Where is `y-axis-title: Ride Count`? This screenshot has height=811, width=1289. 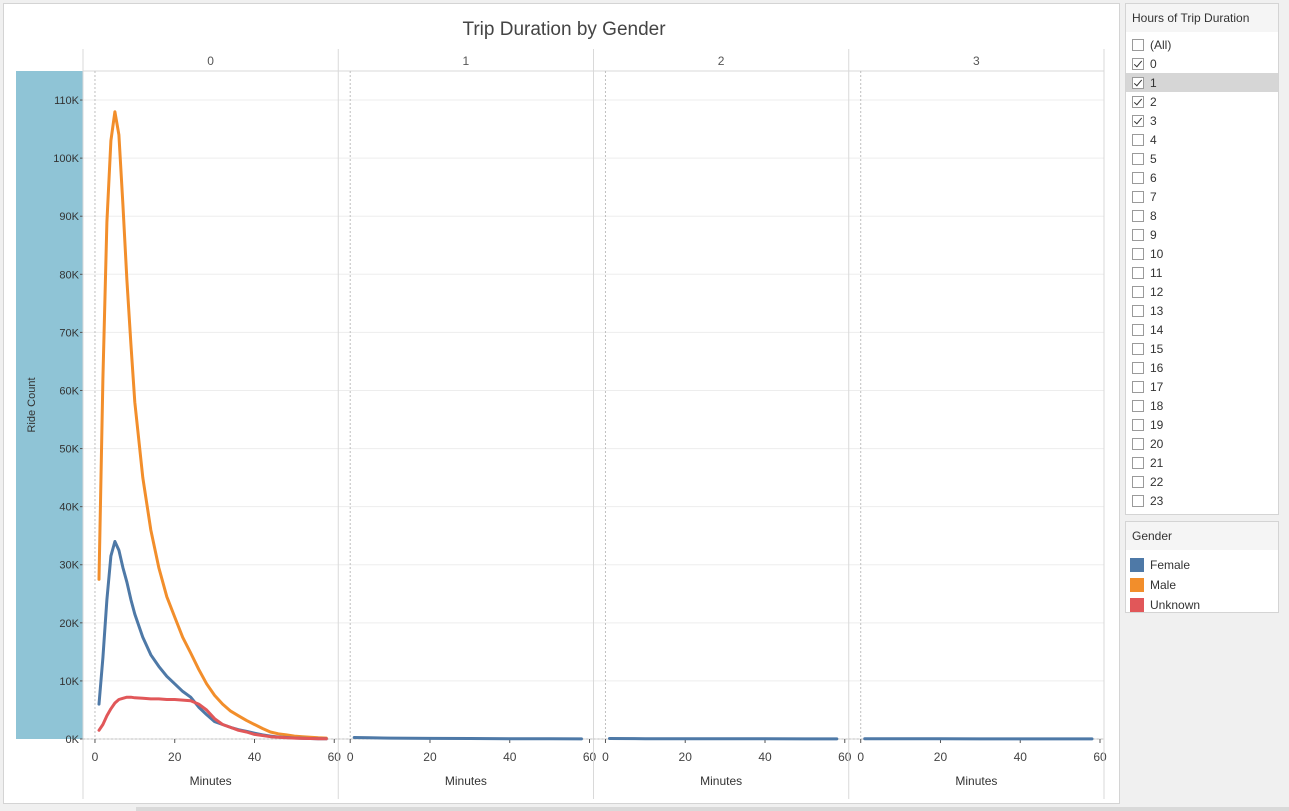
y-axis-title: Ride Count is located at coordinates (32, 404).